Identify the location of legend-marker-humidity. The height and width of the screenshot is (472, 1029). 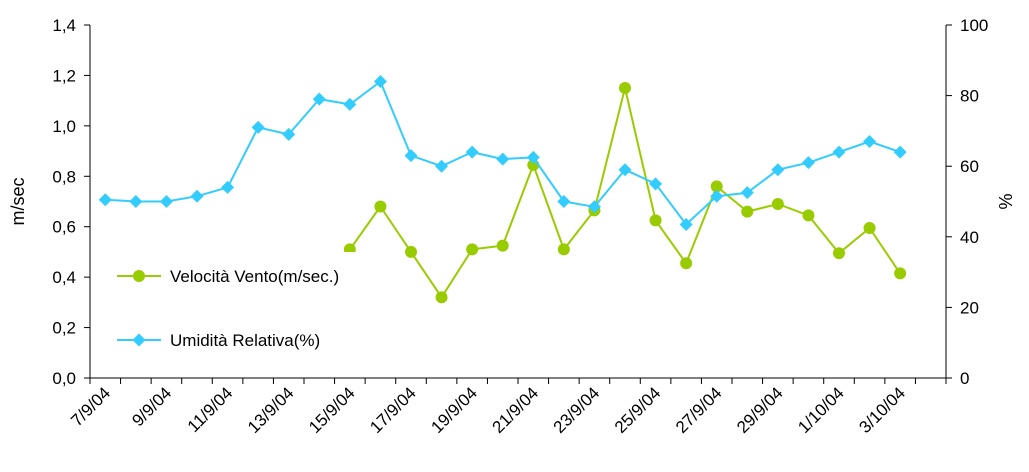
(139, 340).